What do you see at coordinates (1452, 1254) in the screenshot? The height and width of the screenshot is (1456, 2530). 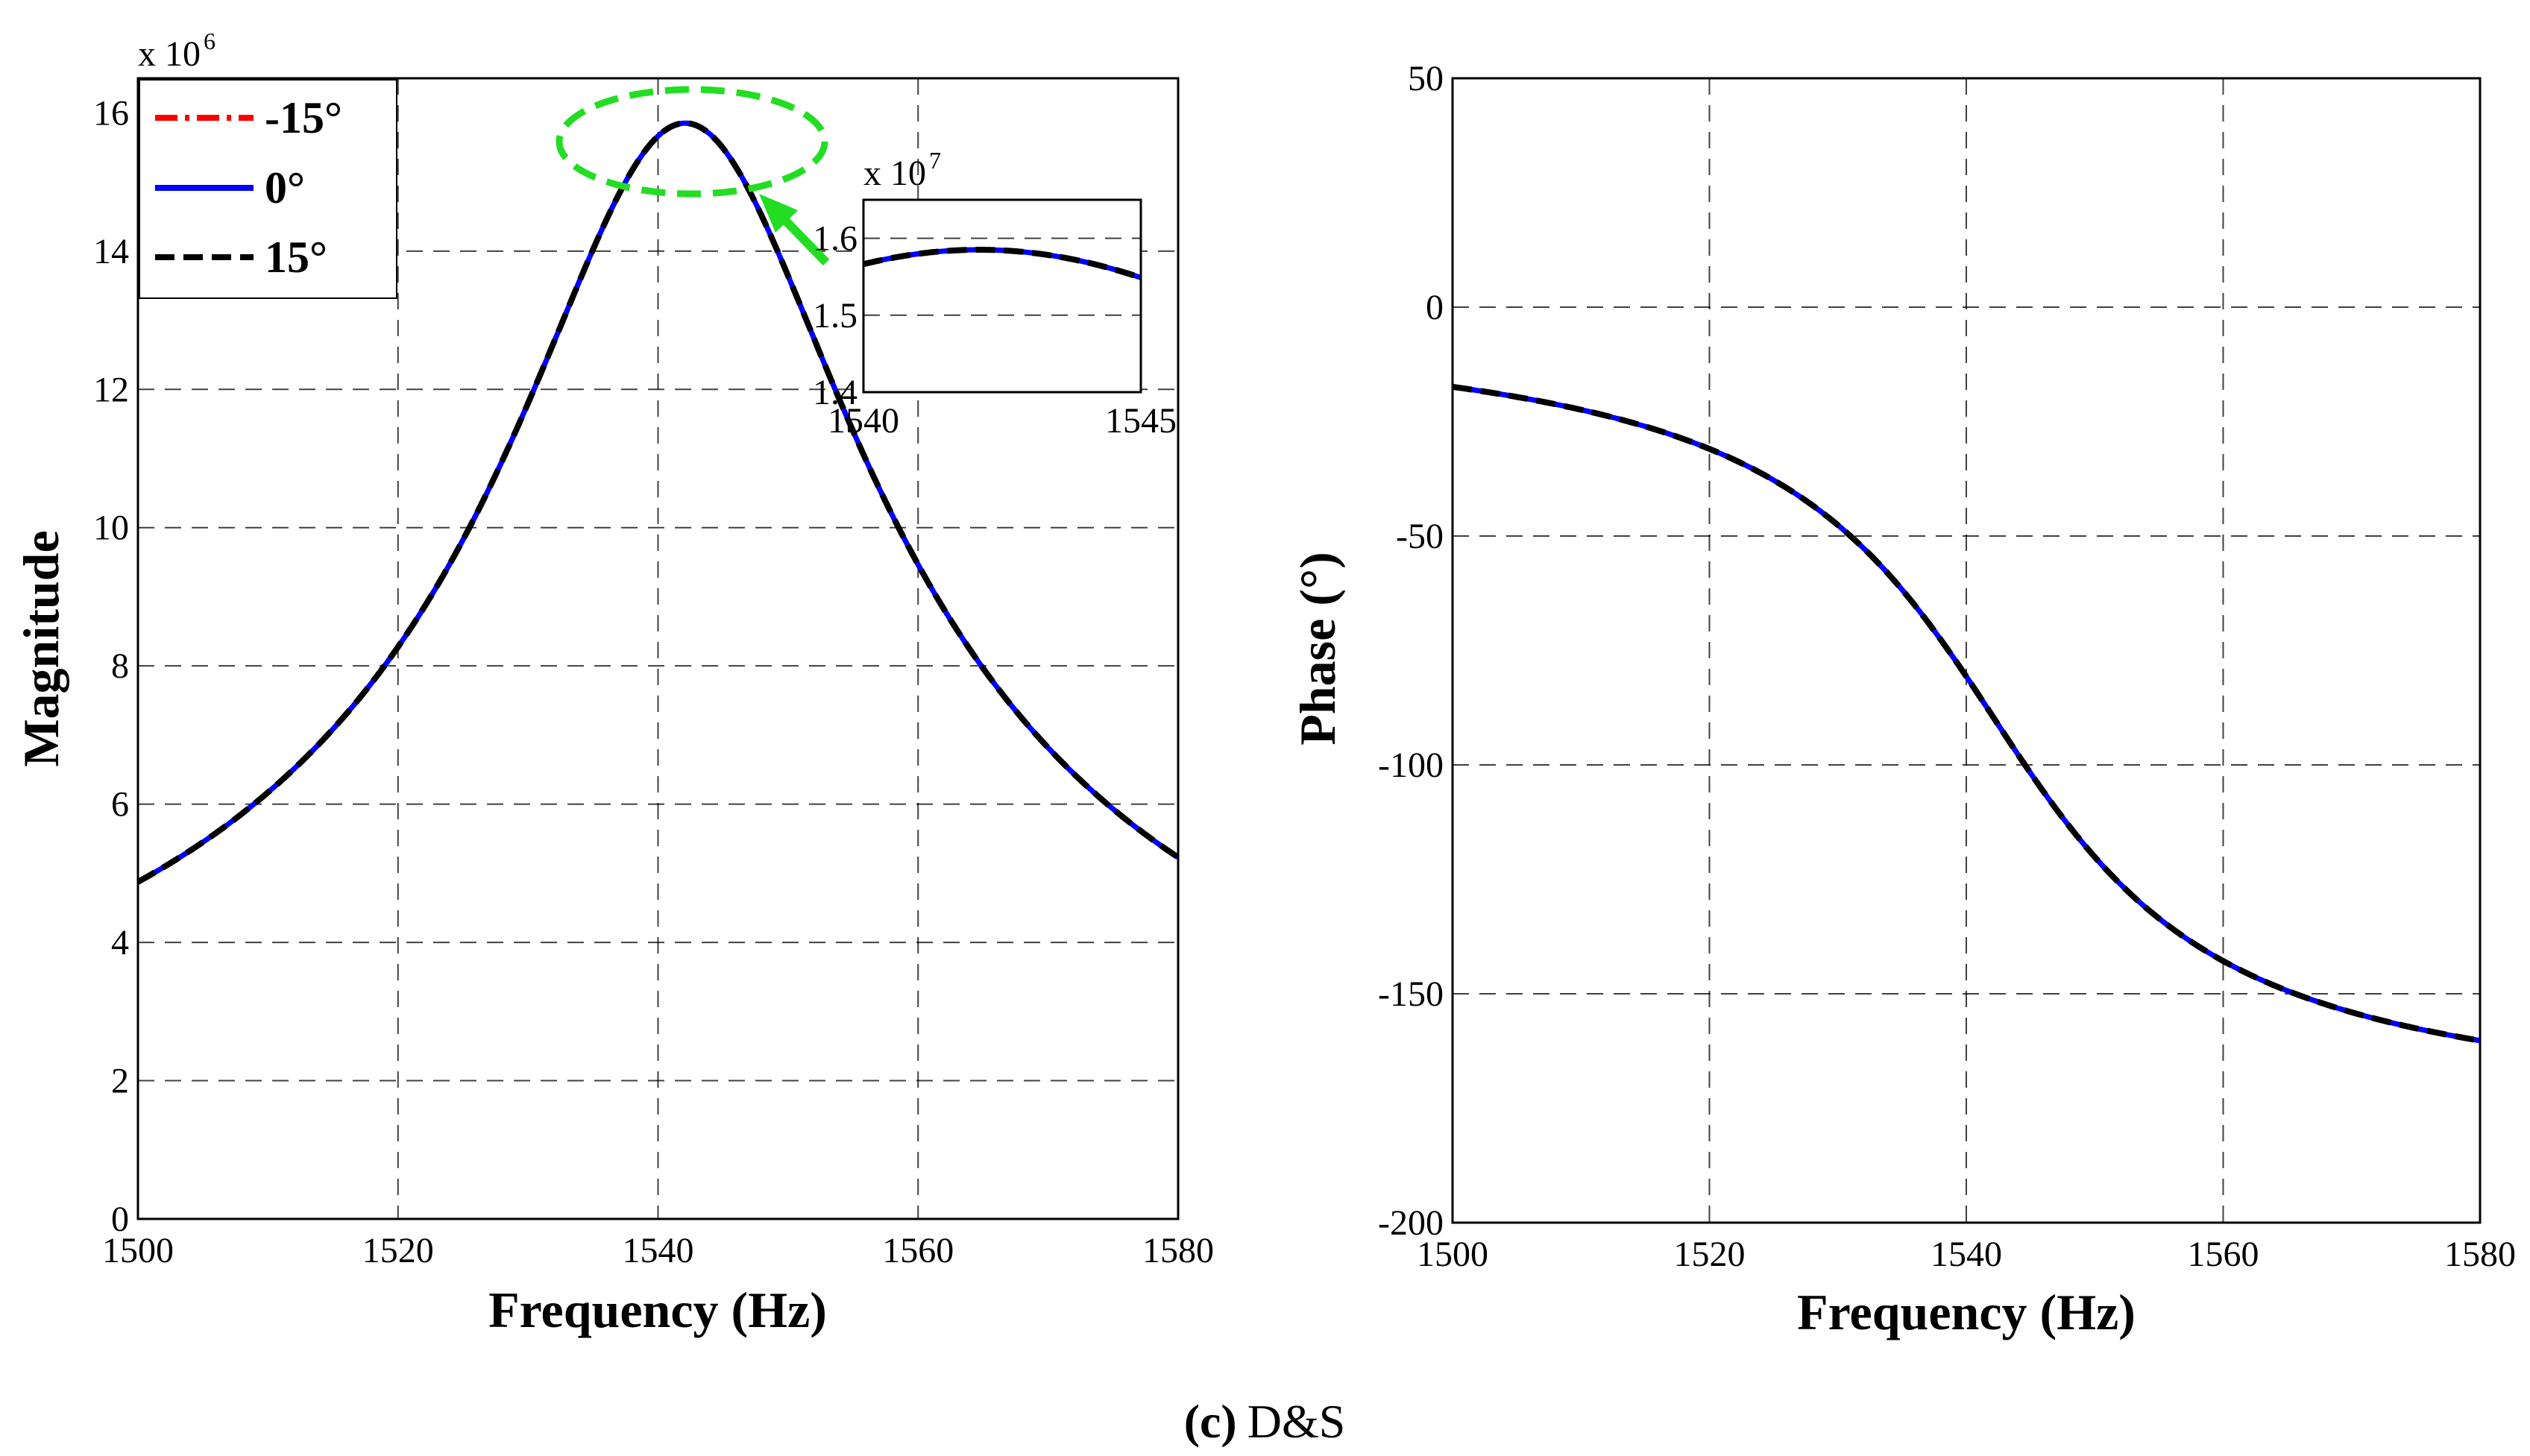 I see `phase-x-tick-label: 1500` at bounding box center [1452, 1254].